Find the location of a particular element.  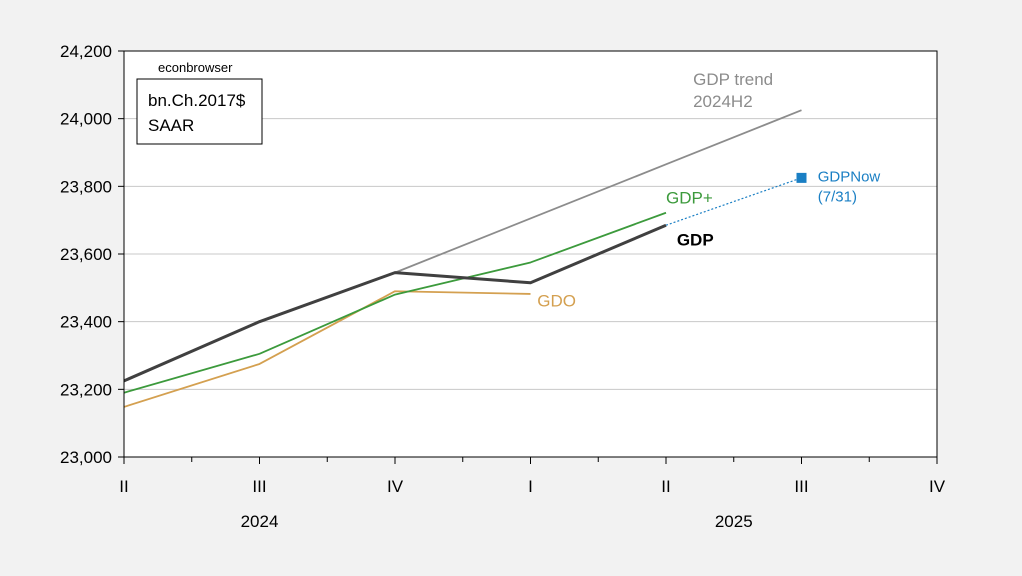

series-labels: GDP trend 2024H2 GDO GDP+ GDP GDPNow (7/31) is located at coordinates (708, 190).